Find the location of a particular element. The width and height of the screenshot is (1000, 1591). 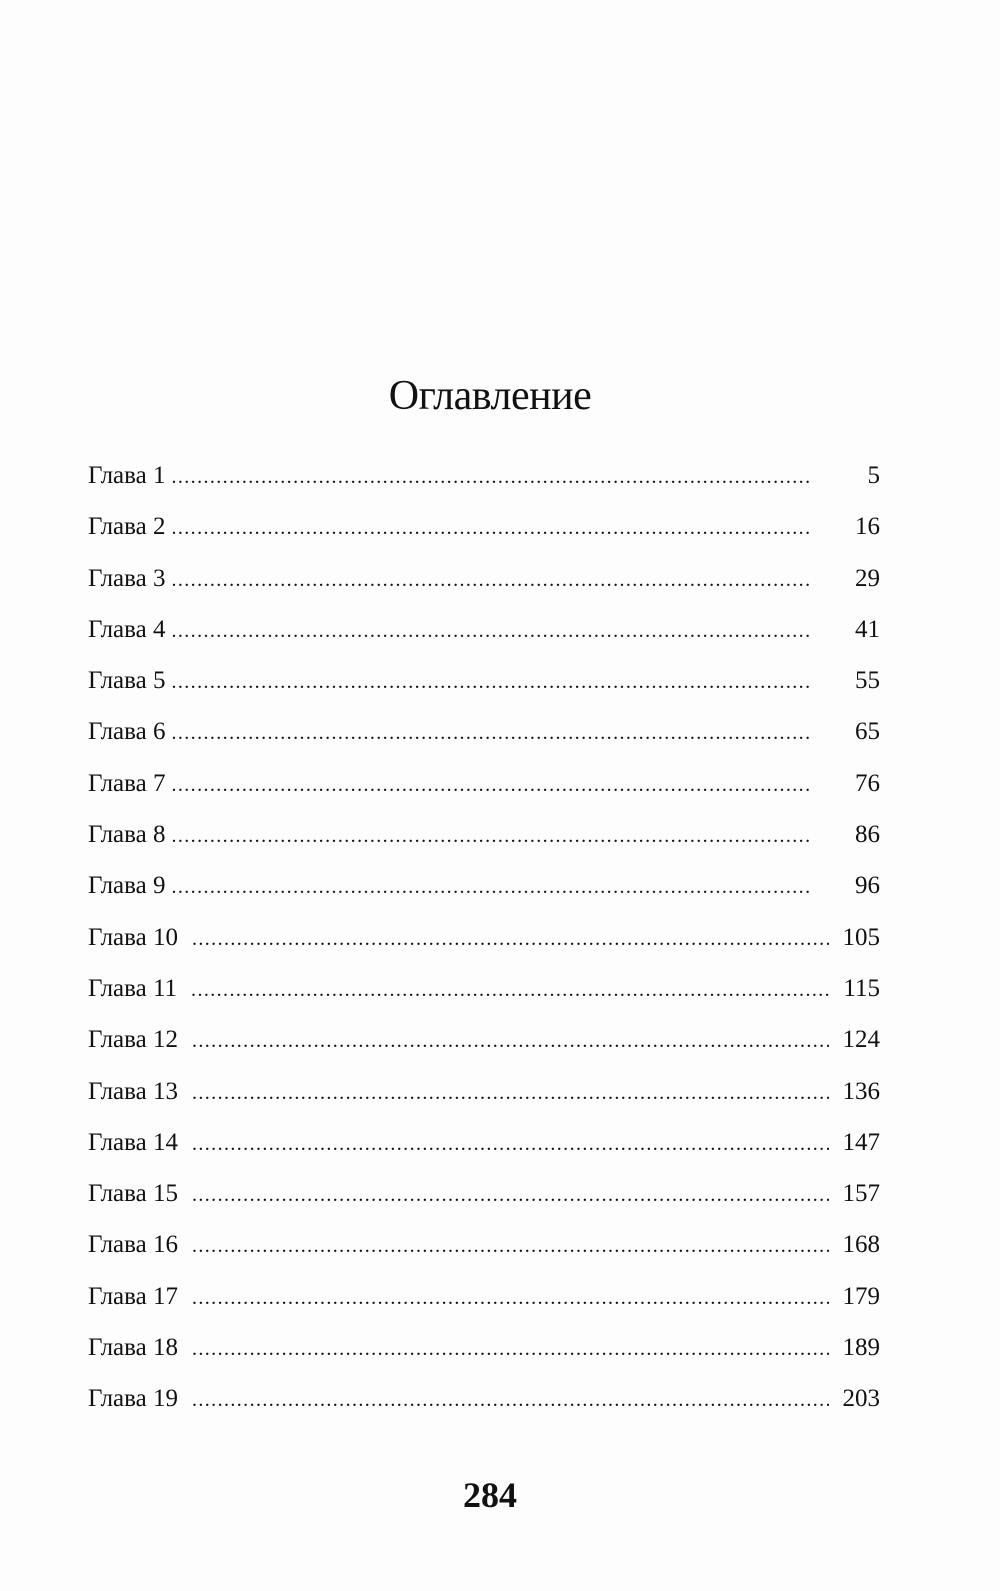

toc-entry: Глава 3 29 is located at coordinates (484, 590).